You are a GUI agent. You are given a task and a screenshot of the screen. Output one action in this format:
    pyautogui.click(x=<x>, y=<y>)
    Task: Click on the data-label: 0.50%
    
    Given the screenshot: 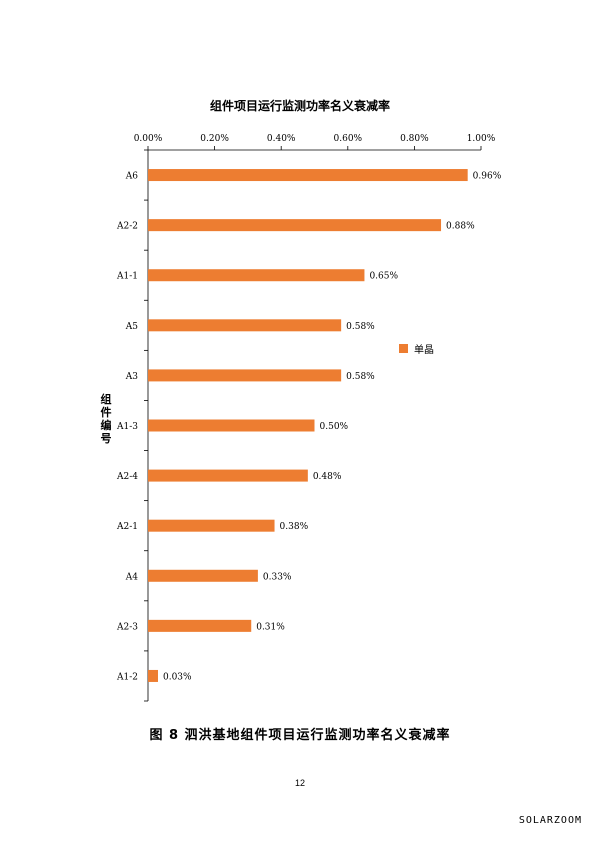 What is the action you would take?
    pyautogui.click(x=334, y=427)
    